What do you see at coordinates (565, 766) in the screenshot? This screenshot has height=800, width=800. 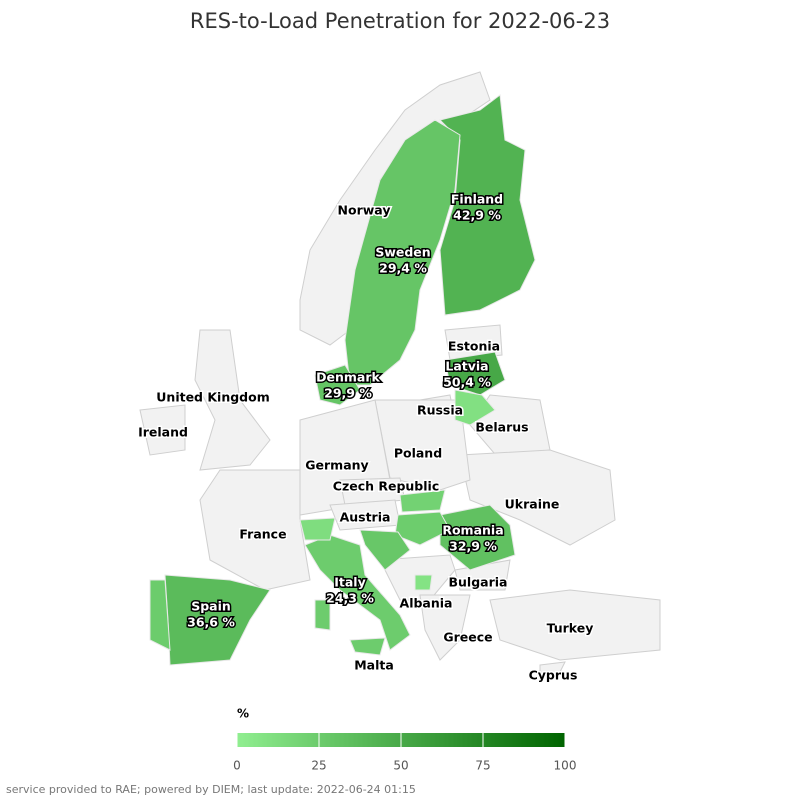 I see `colorbar-tick-label: 100` at bounding box center [565, 766].